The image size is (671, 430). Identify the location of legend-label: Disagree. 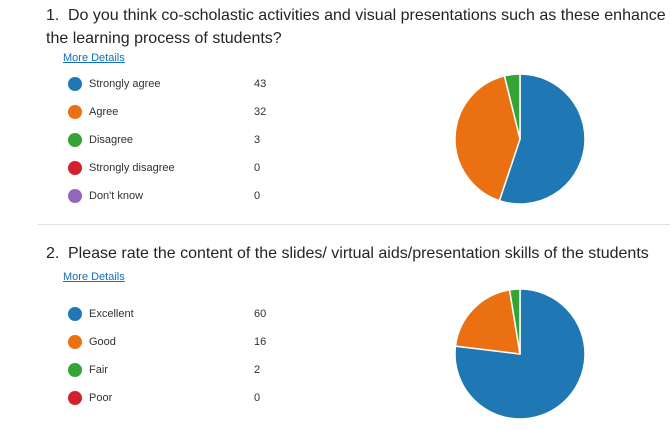
(111, 140).